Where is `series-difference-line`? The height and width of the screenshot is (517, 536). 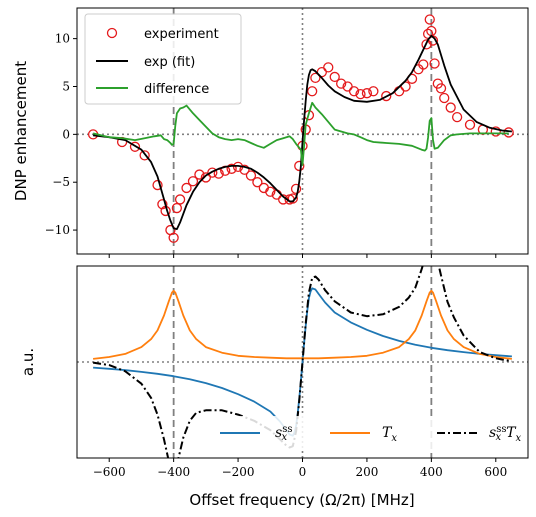
series-difference-line is located at coordinates (300, 133).